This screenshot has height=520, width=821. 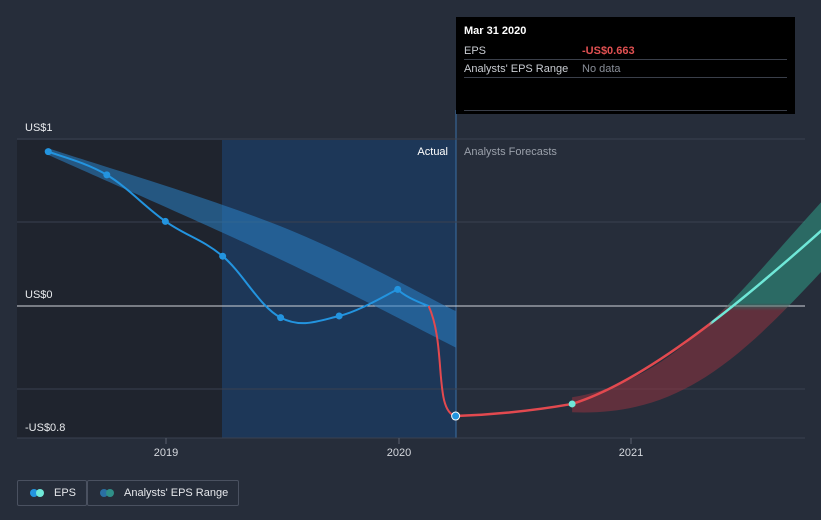 What do you see at coordinates (601, 68) in the screenshot?
I see `tooltip-range-value: No data` at bounding box center [601, 68].